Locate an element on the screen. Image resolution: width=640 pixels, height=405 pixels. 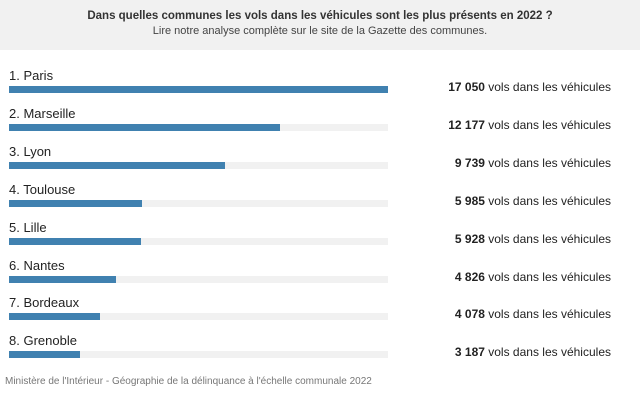
value-label: 12 177 vols dans les véhicules is located at coordinates (529, 125).